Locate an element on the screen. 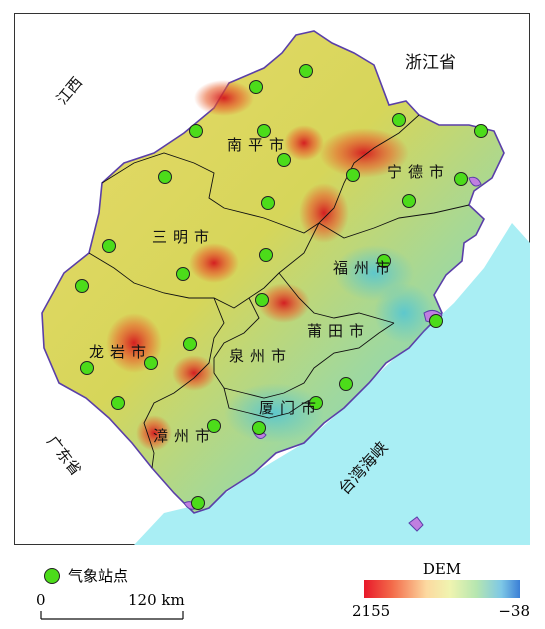 This screenshot has height=629, width=545. label-quanzhou: 泉州市 is located at coordinates (261, 356).